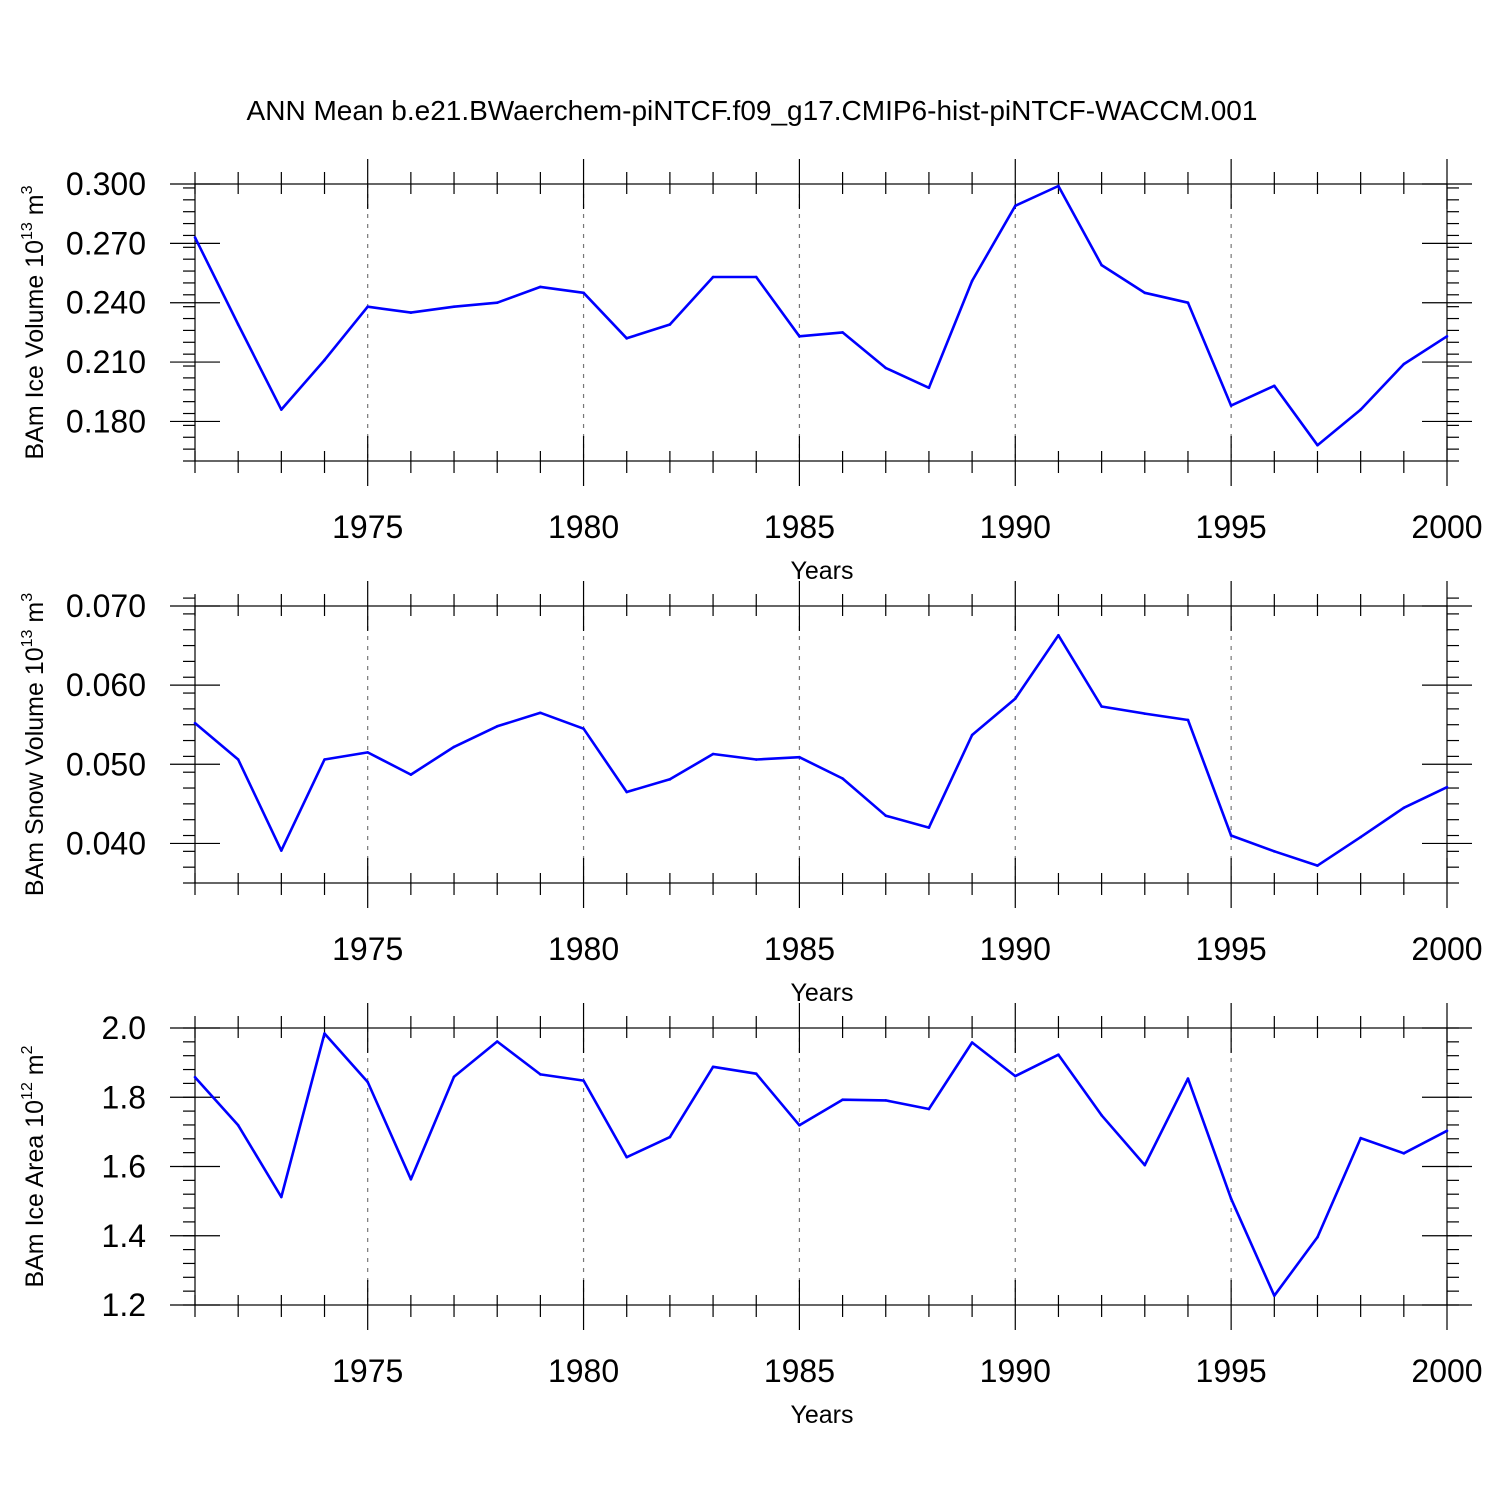 The image size is (1500, 1500). What do you see at coordinates (124, 1028) in the screenshot?
I see `y-tick-label: 2.0` at bounding box center [124, 1028].